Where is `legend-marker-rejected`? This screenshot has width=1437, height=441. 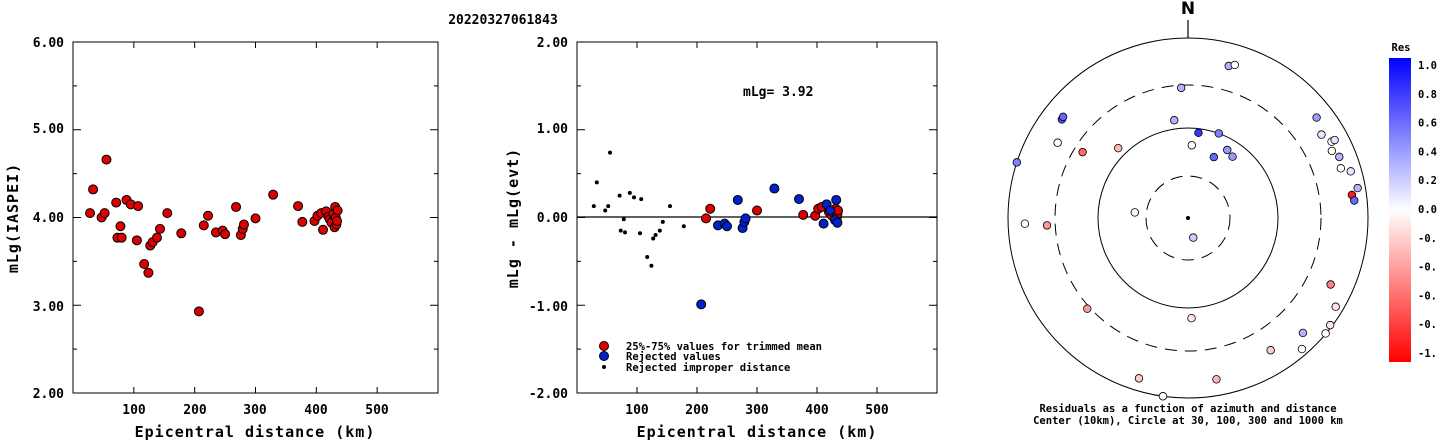 legend-marker-rejected is located at coordinates (604, 356).